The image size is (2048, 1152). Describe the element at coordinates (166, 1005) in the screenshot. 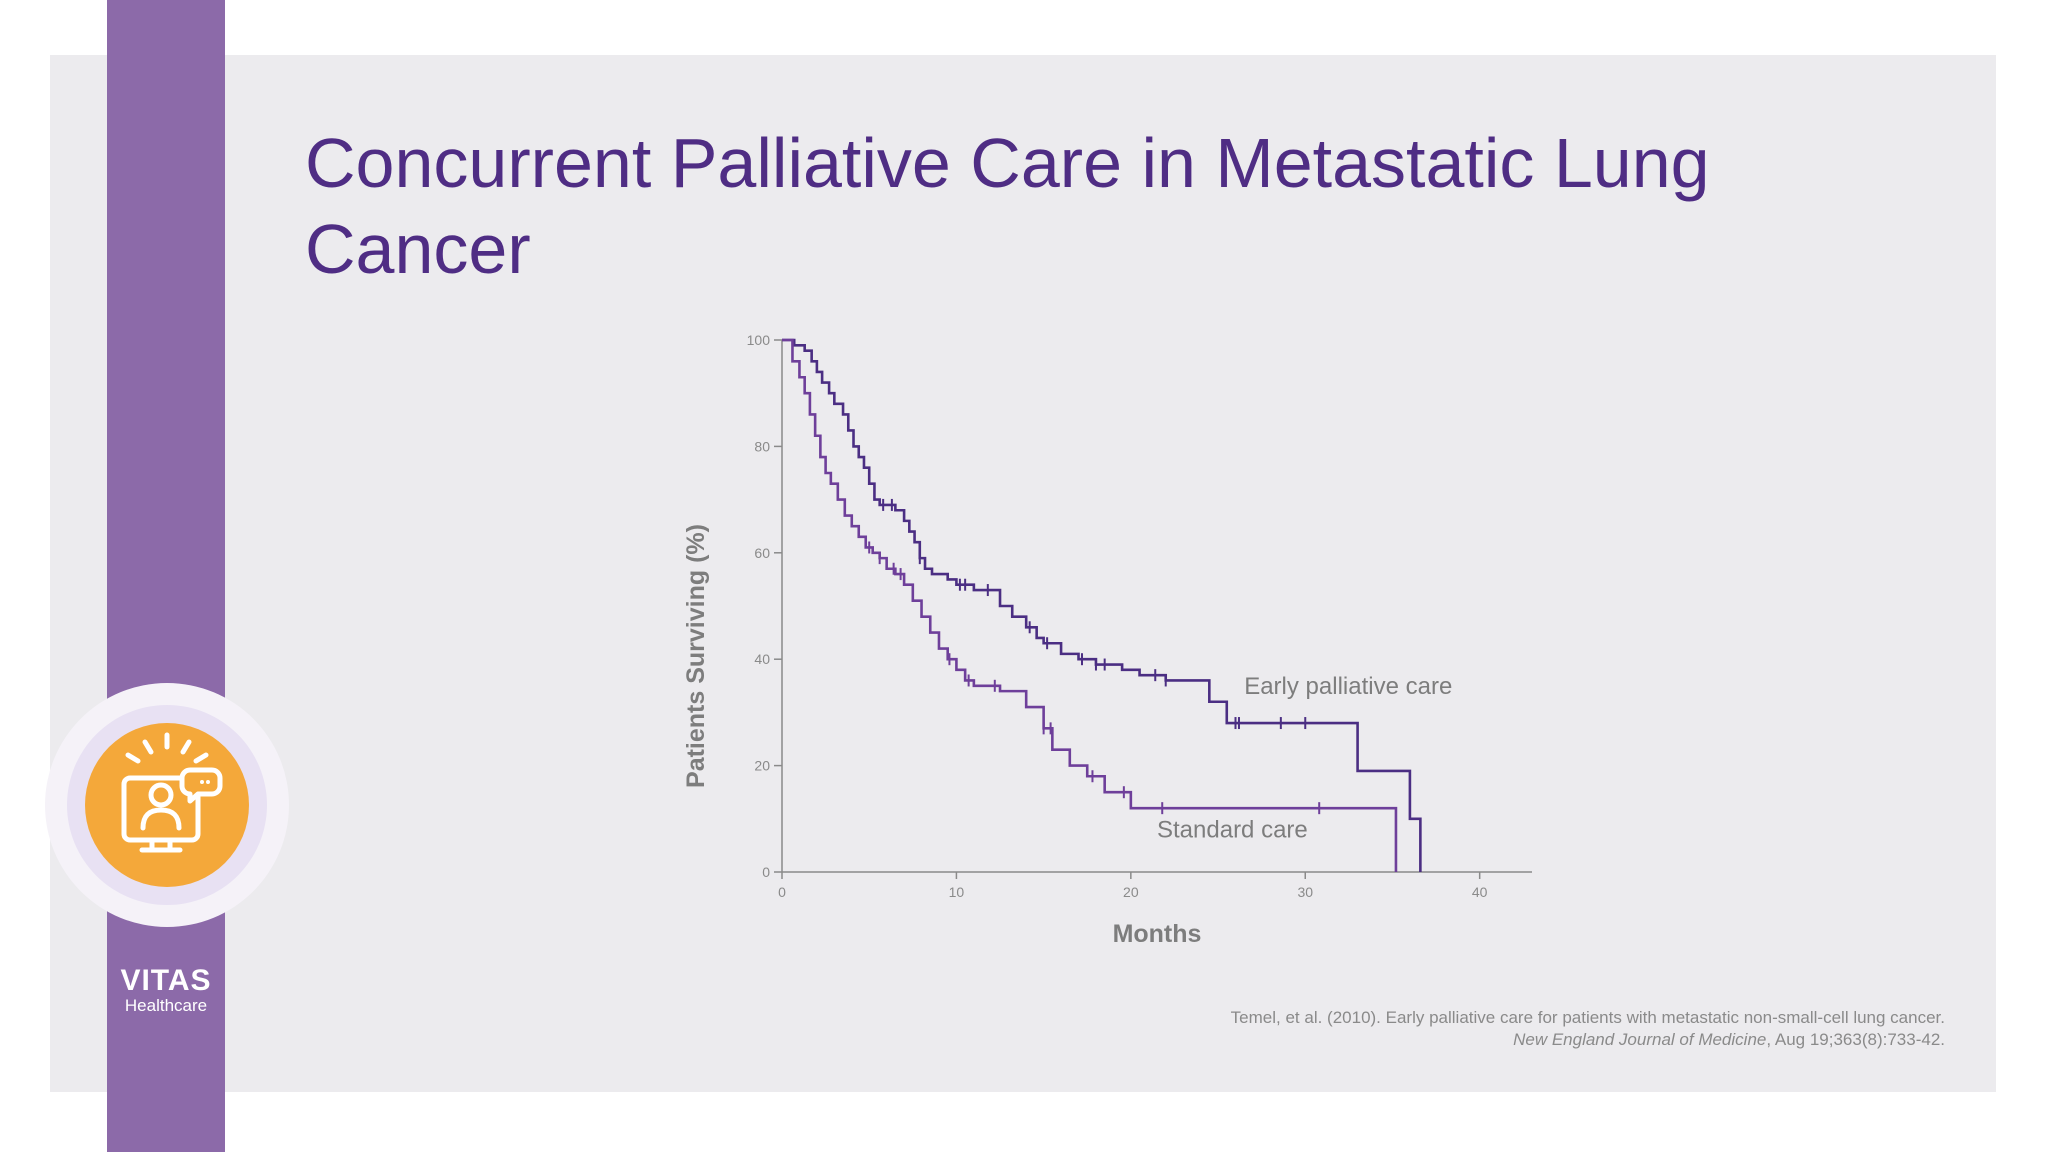

I see `brand-sub: Healthcare` at that location.